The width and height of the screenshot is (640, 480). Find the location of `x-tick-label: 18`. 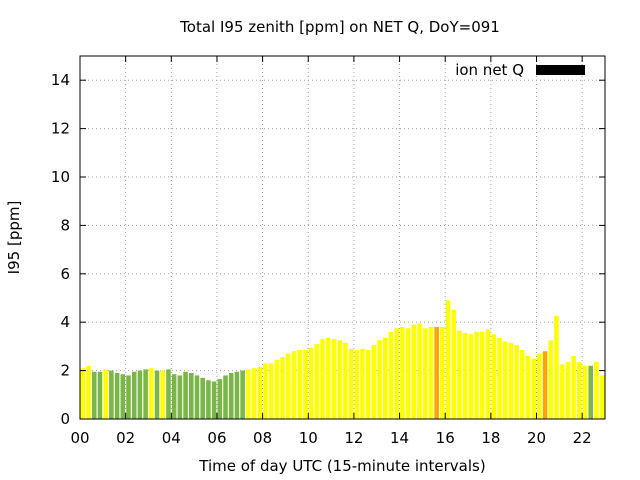

x-tick-label: 18 is located at coordinates (490, 438).